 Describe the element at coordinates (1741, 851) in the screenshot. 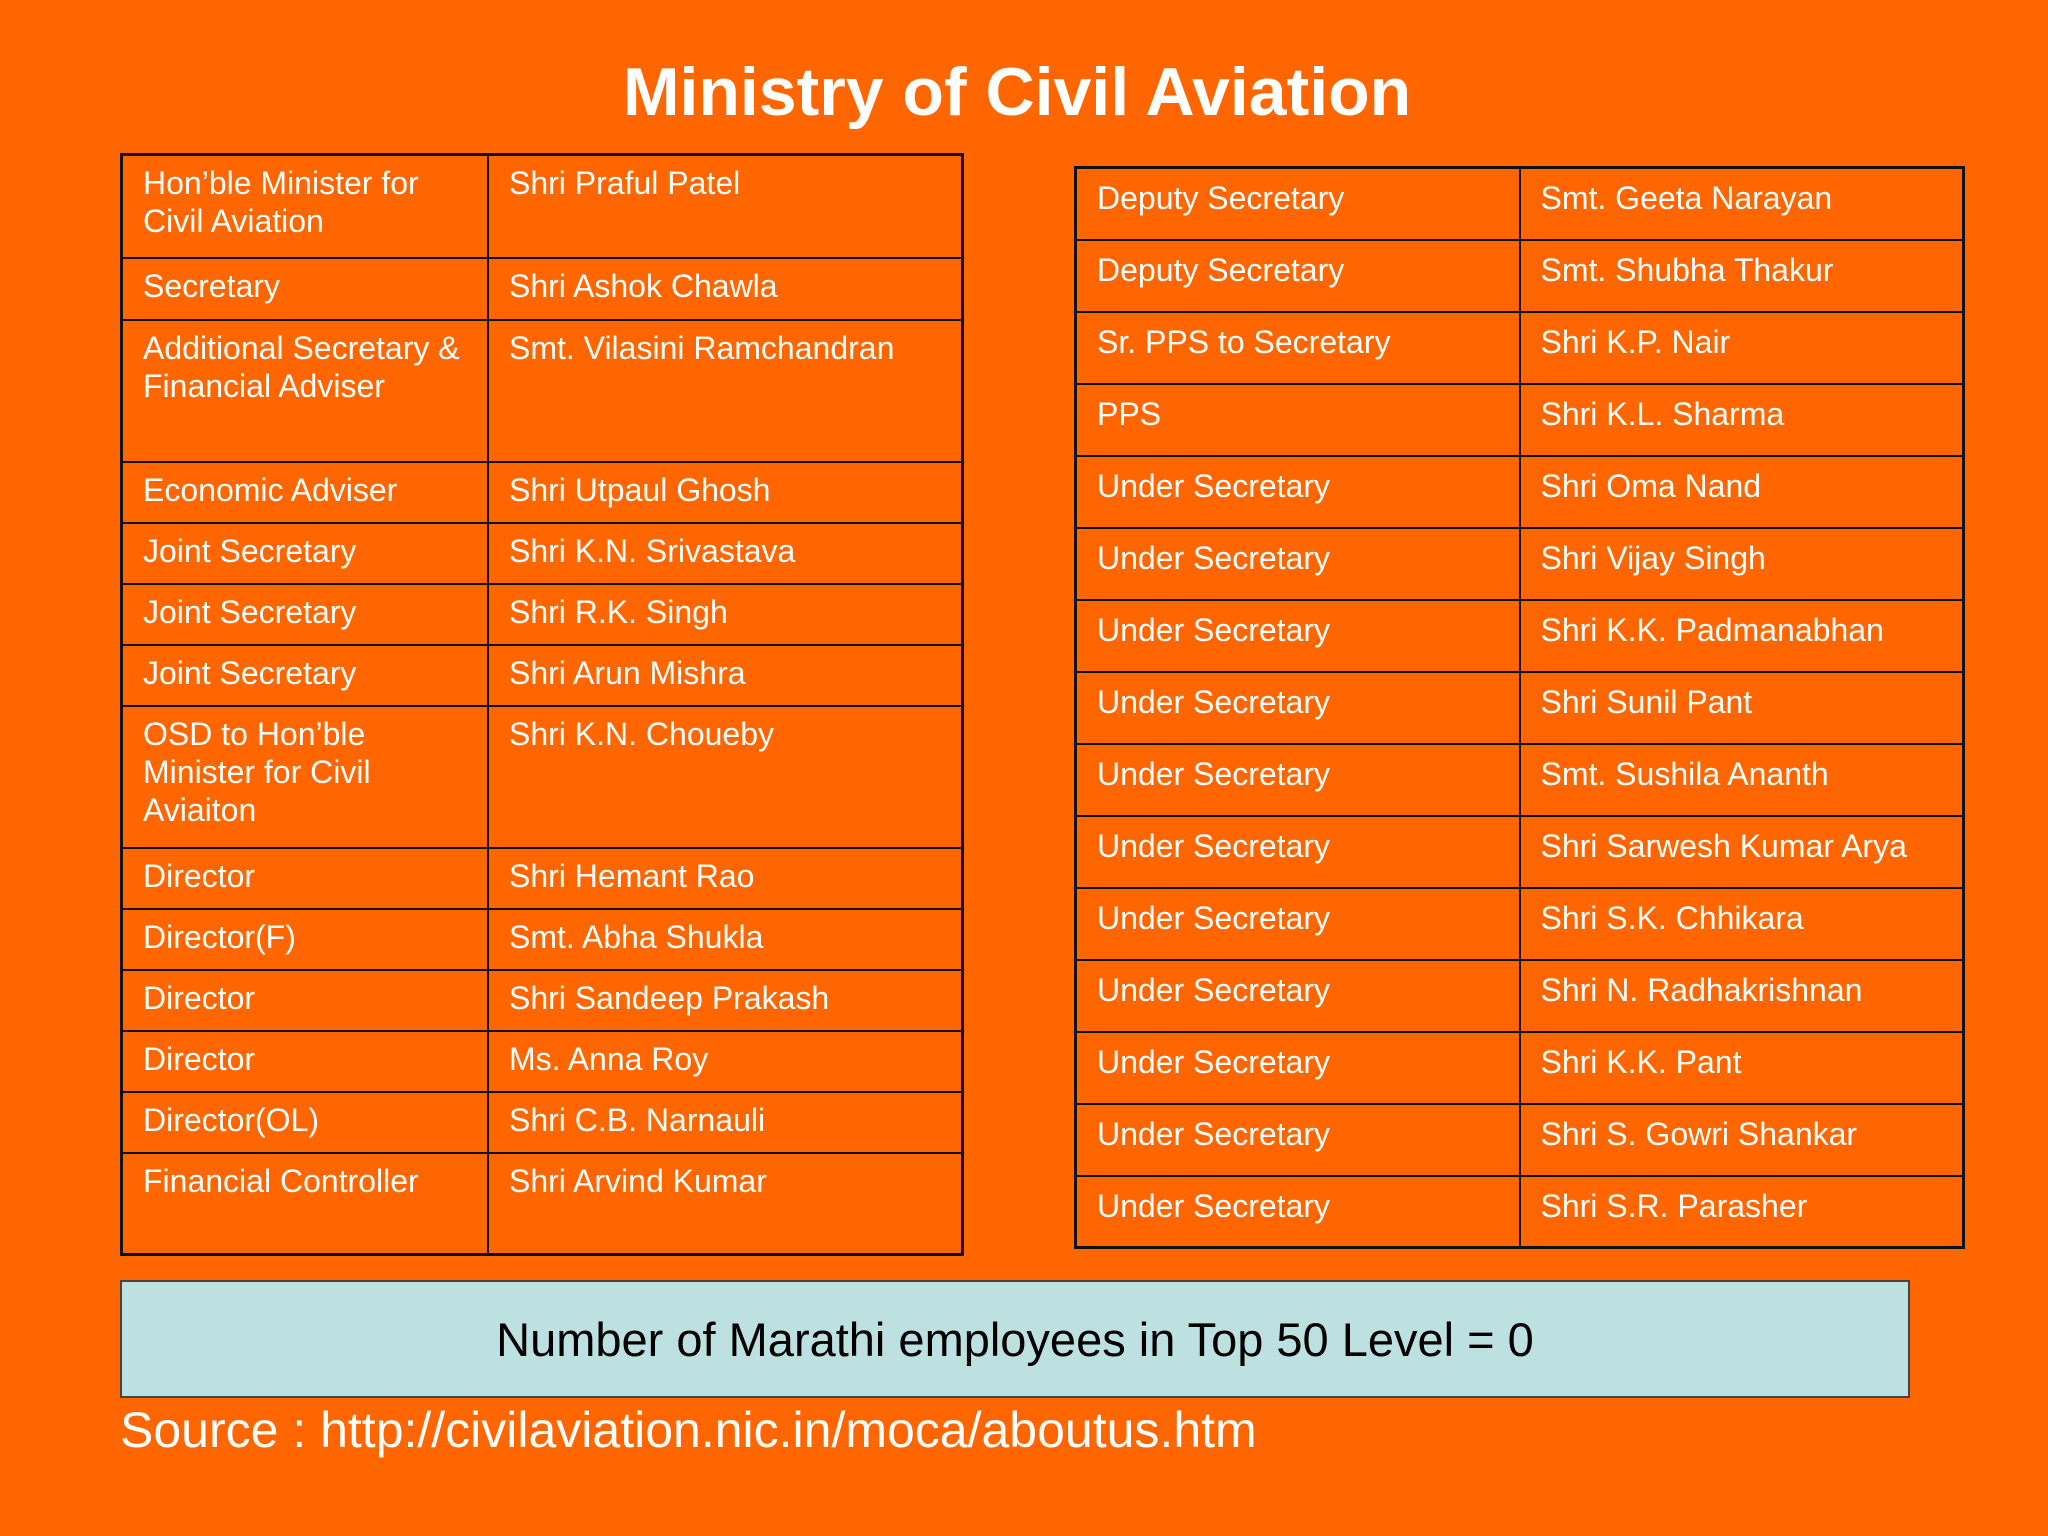

I see `name-cell: Shri Sarwesh Kumar Arya` at that location.